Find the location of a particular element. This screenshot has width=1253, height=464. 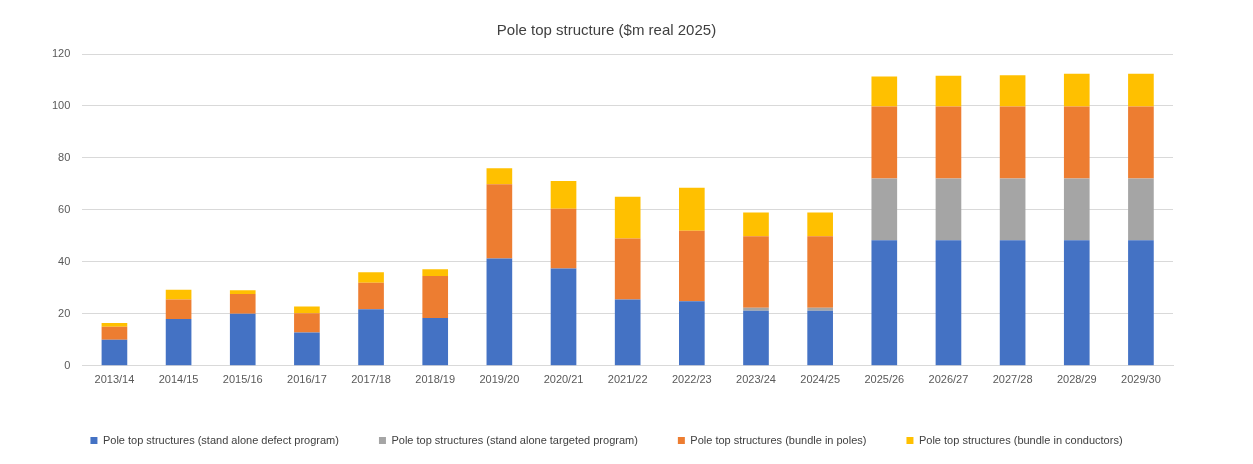

x-tick-label: 2019/20 is located at coordinates (499, 379).